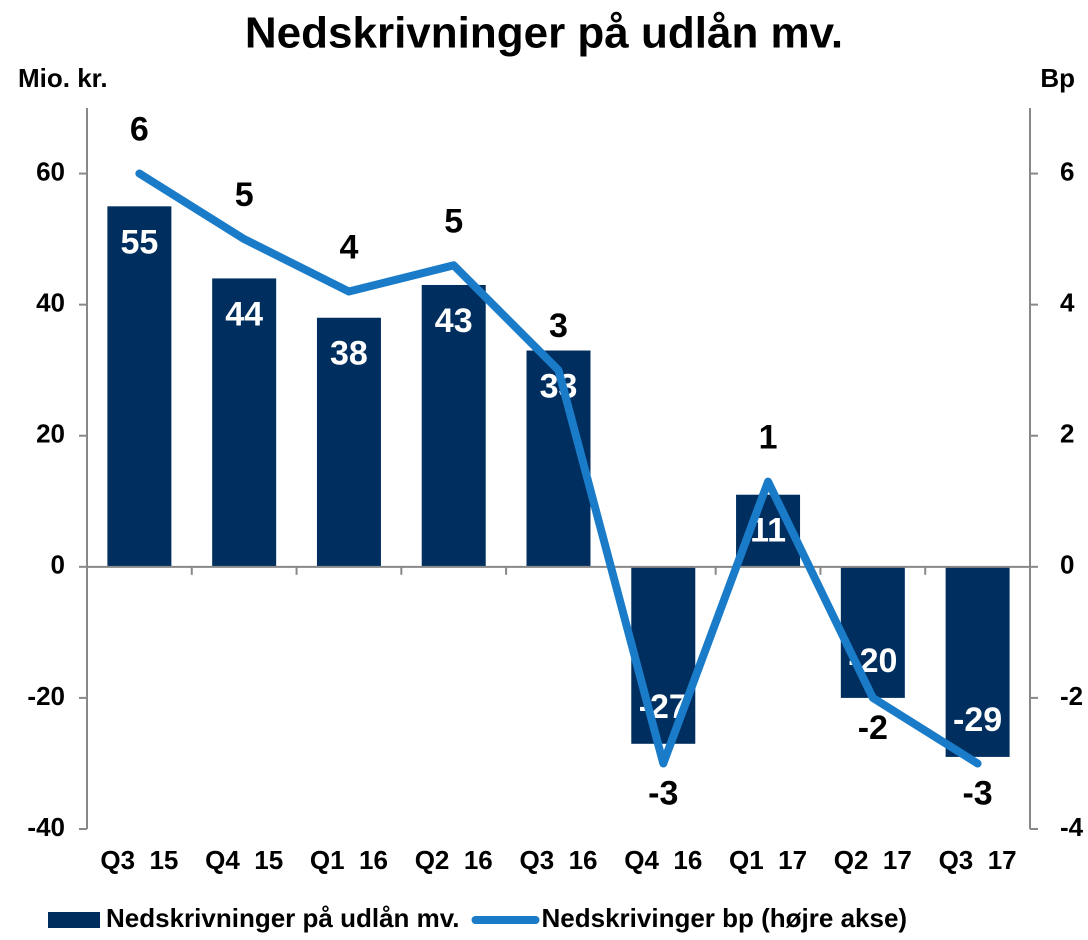 The image size is (1088, 940). I want to click on x-tick-label: Q3 17, so click(978, 860).